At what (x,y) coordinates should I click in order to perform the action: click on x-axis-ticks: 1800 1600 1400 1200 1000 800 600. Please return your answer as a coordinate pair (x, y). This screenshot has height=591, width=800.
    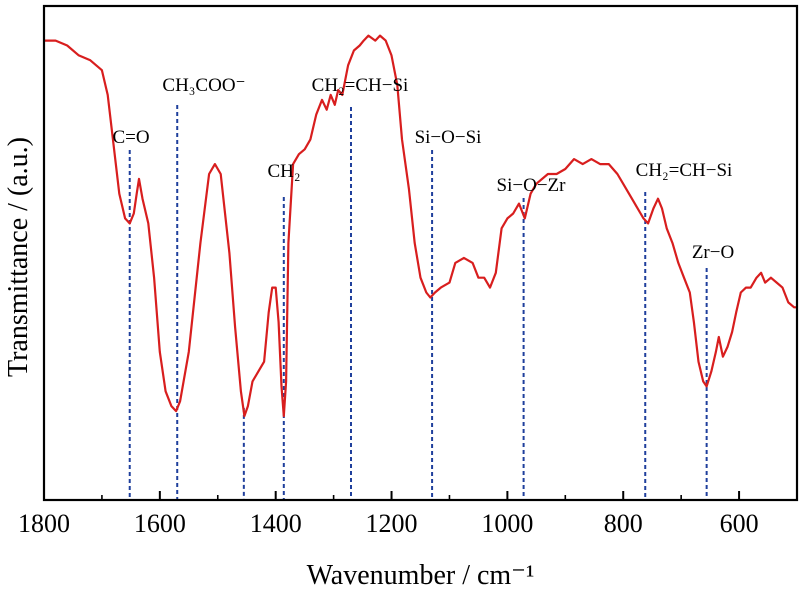
    Looking at the image, I should click on (388, 514).